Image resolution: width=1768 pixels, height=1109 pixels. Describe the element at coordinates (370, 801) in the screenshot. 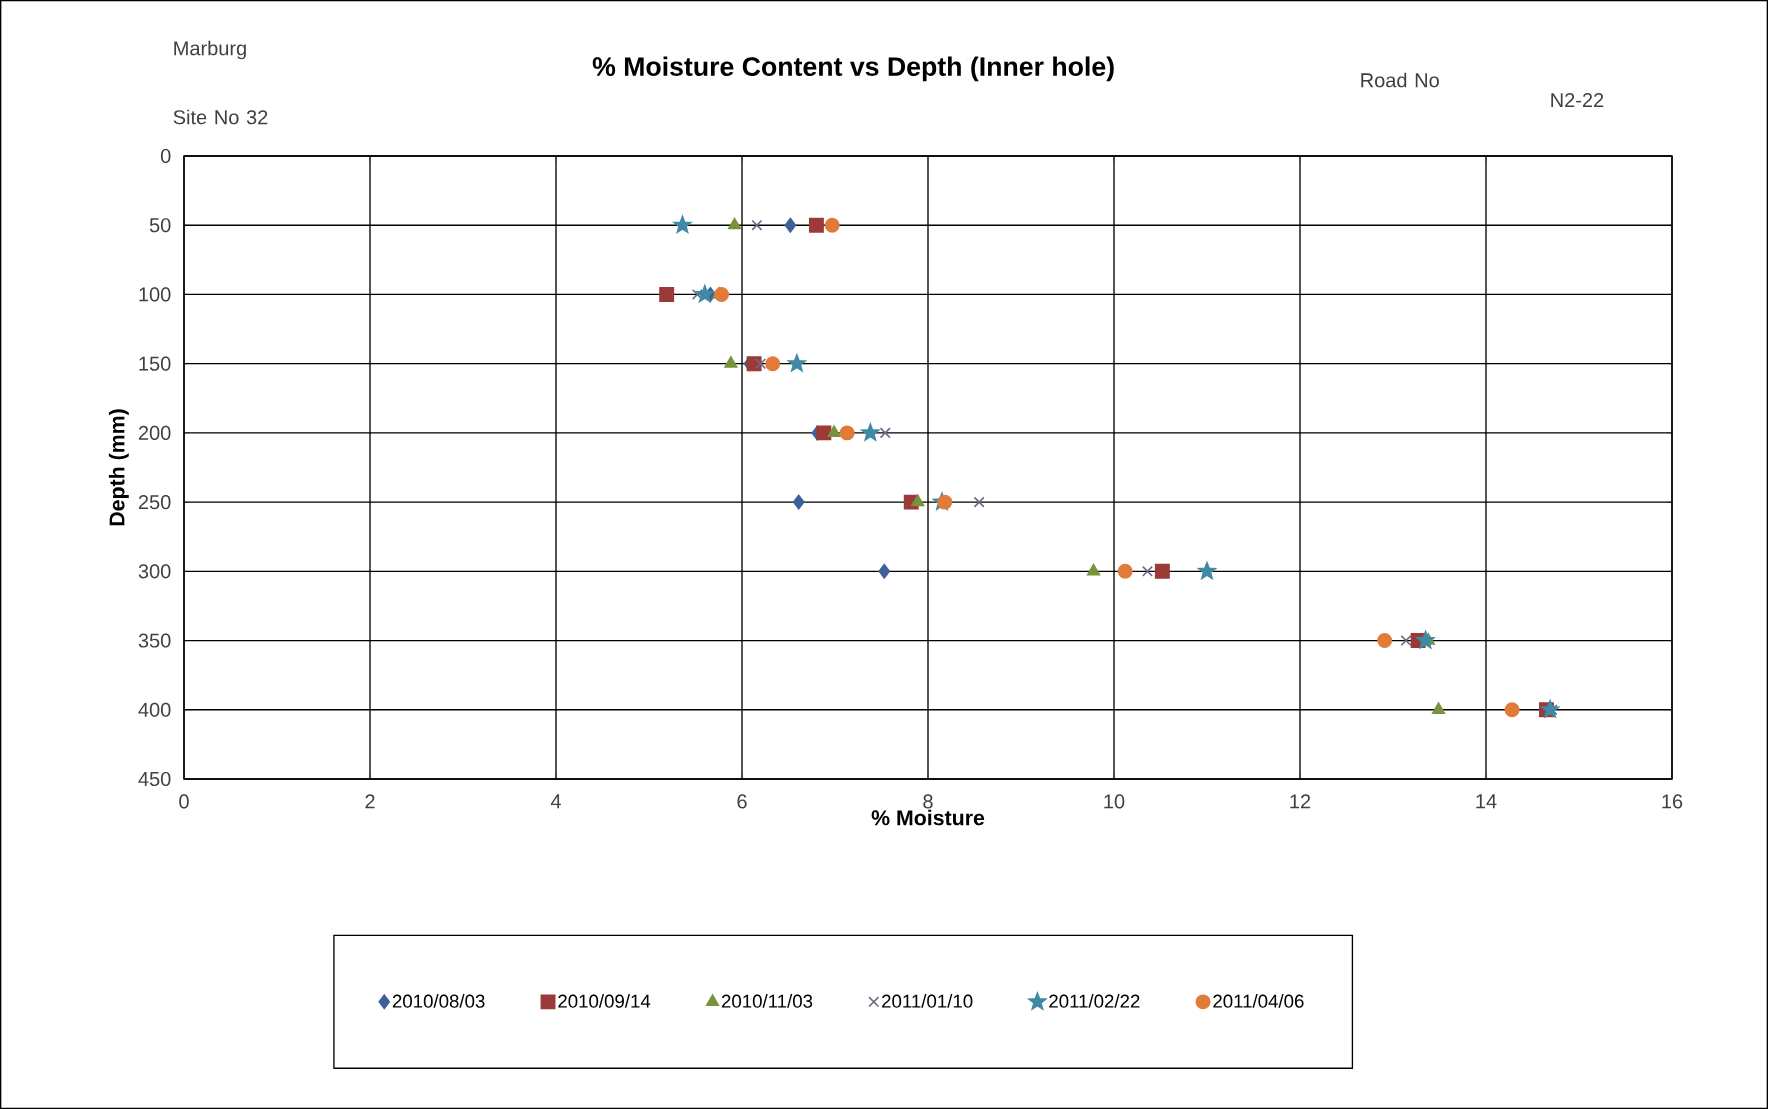

I see `x-tick-label: 2` at that location.